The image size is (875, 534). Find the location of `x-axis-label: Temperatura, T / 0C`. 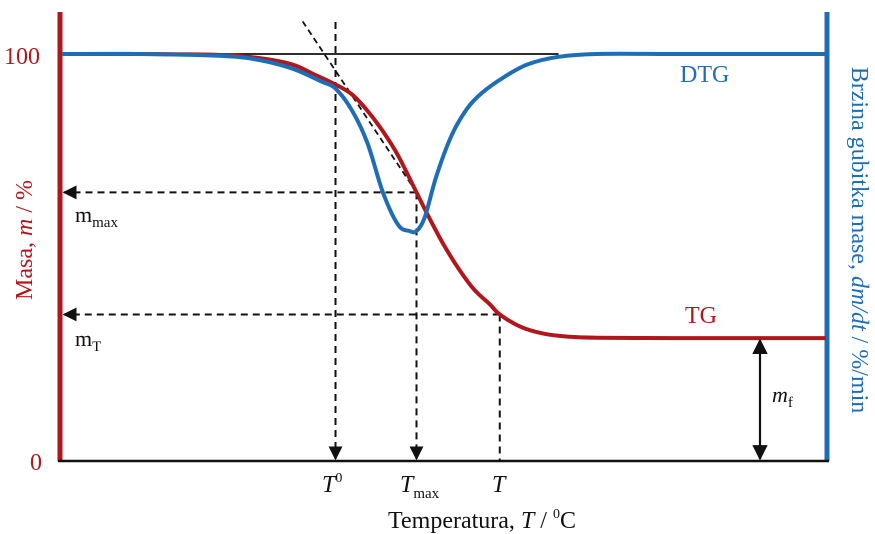

x-axis-label: Temperatura, T / 0C is located at coordinates (482, 520).